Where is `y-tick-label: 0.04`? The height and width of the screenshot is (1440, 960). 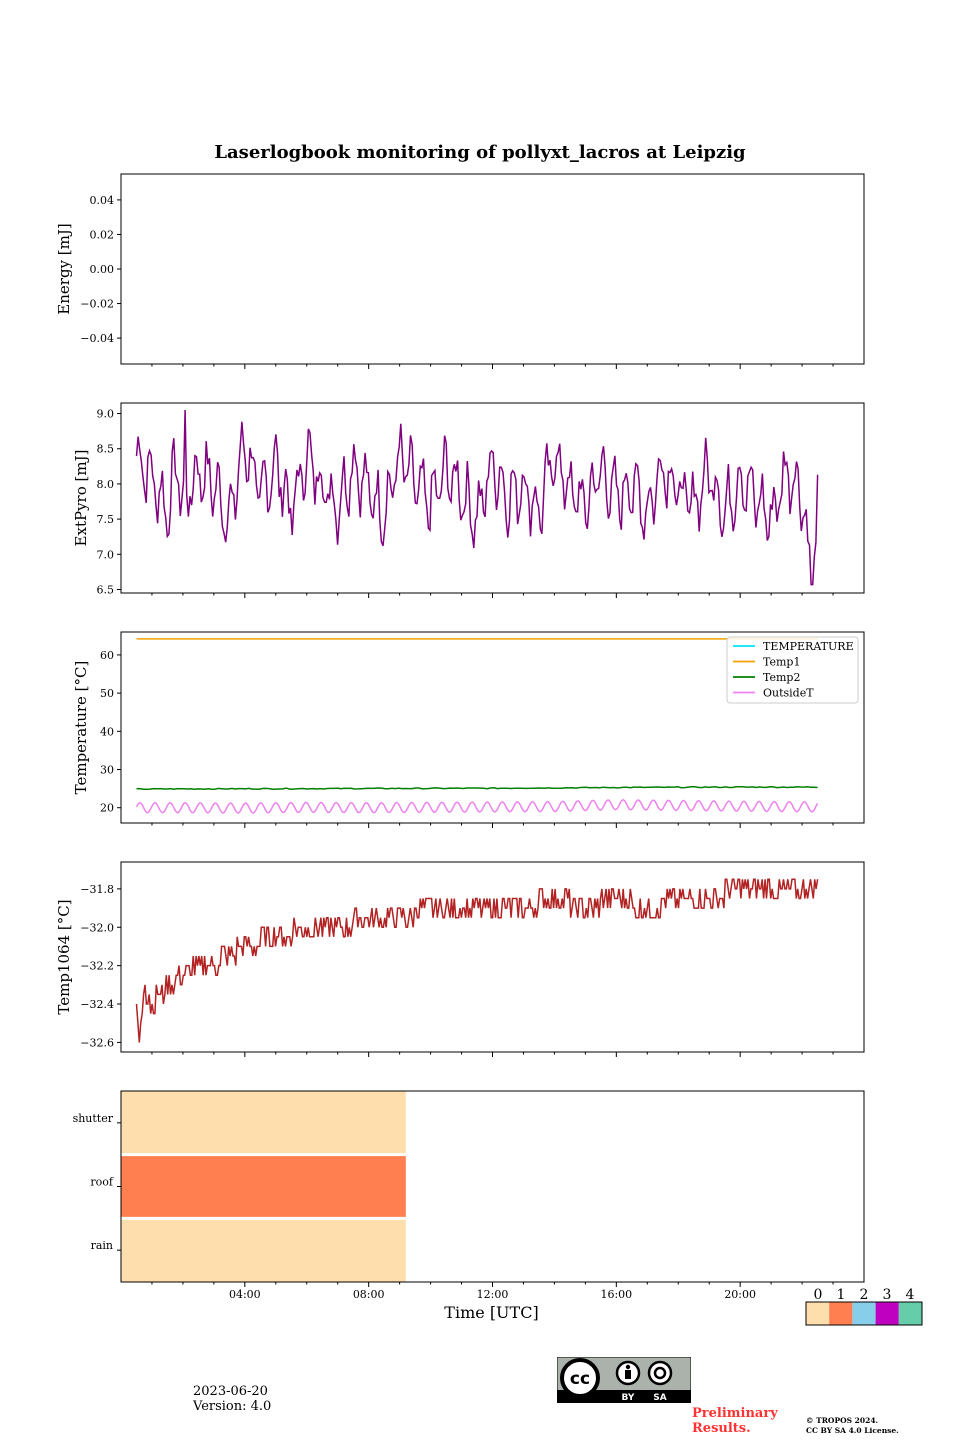
y-tick-label: 0.04 is located at coordinates (102, 200).